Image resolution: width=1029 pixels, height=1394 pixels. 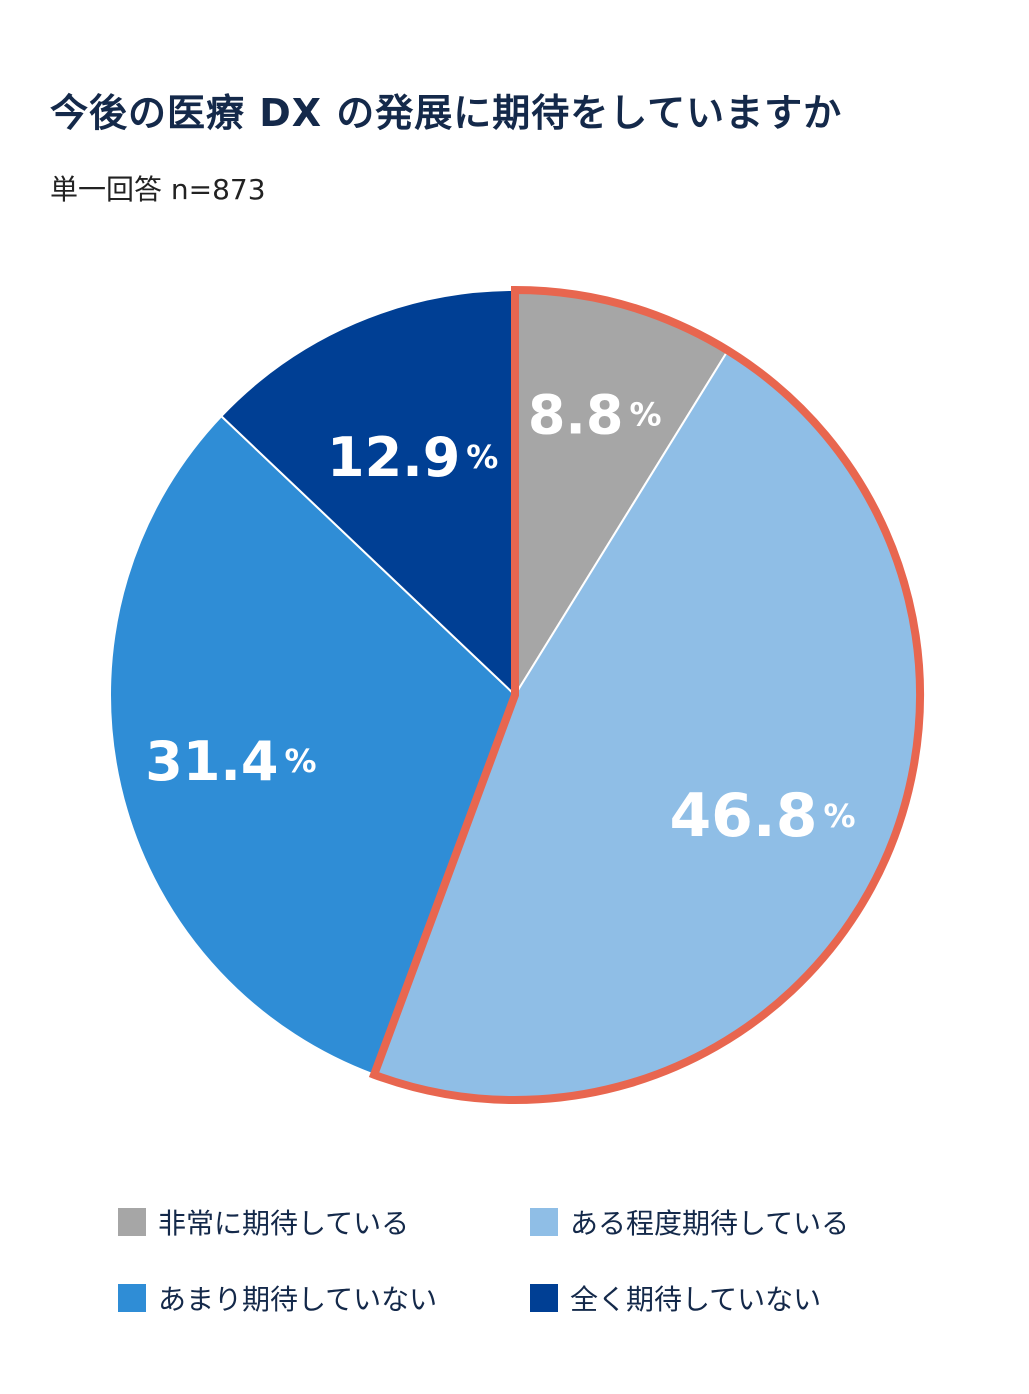 What do you see at coordinates (158, 189) in the screenshot?
I see `chart-subtitle: 単一回答 n=873` at bounding box center [158, 189].